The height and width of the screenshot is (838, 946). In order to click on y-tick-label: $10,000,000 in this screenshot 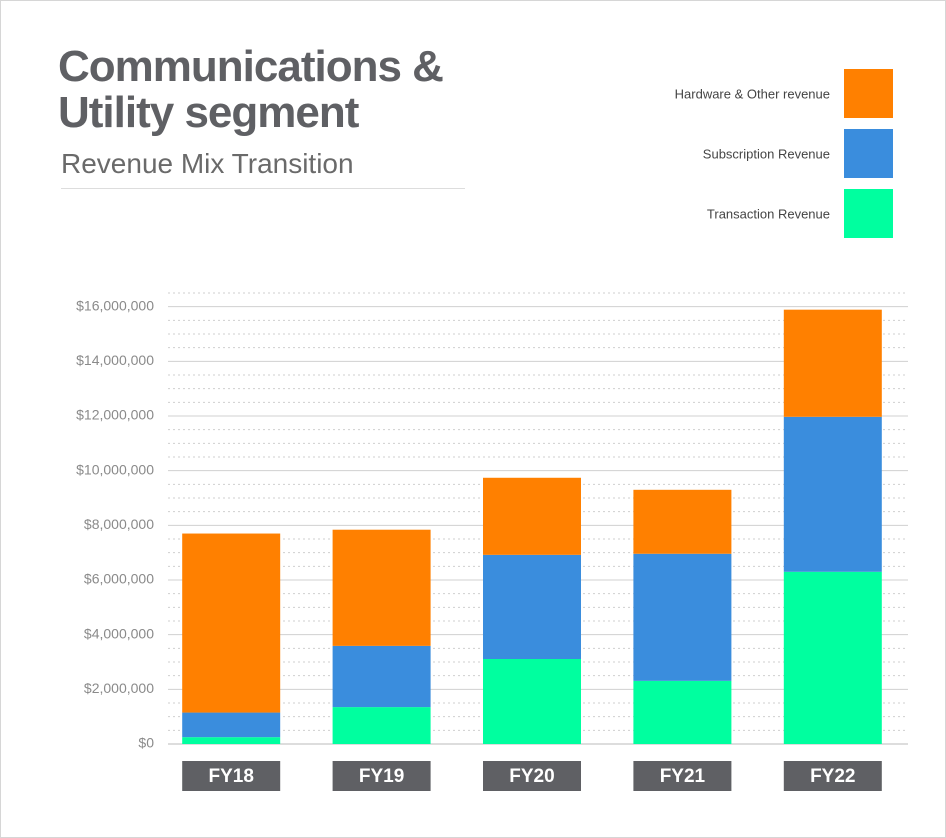, I will do `click(115, 469)`.